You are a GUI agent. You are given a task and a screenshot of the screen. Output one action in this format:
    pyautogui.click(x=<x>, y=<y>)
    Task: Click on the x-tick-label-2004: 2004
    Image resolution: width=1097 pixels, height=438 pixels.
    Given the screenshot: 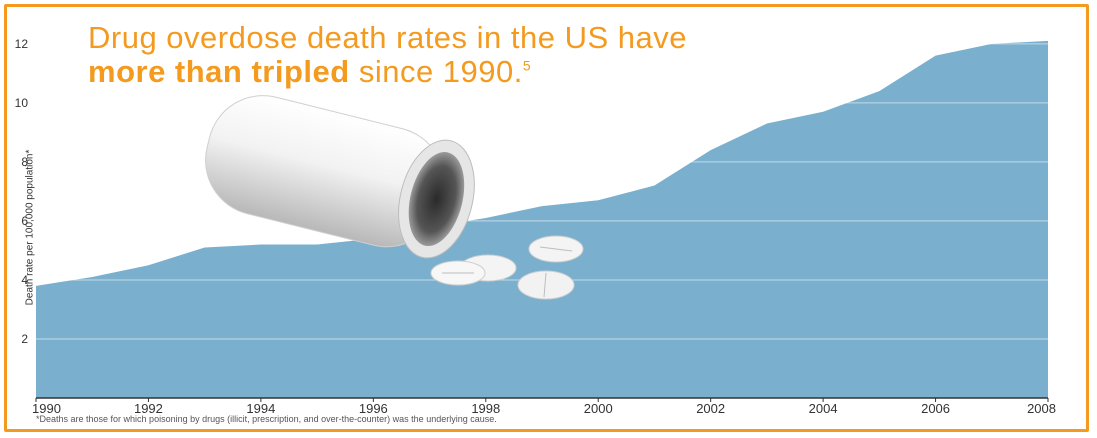 What is the action you would take?
    pyautogui.click(x=823, y=408)
    